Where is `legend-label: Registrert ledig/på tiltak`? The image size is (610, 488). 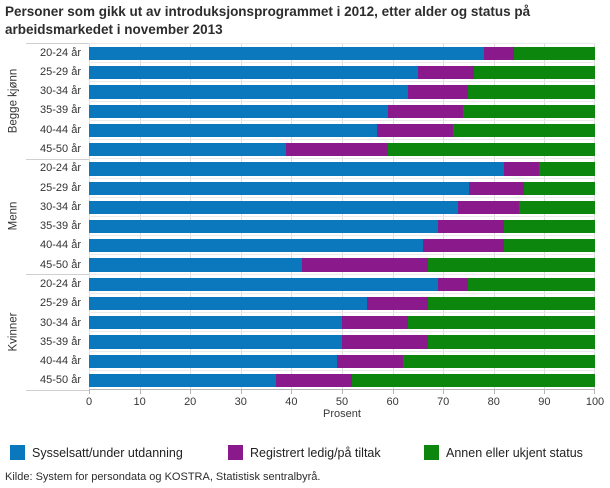
legend-label: Registrert ledig/på tiltak is located at coordinates (315, 452).